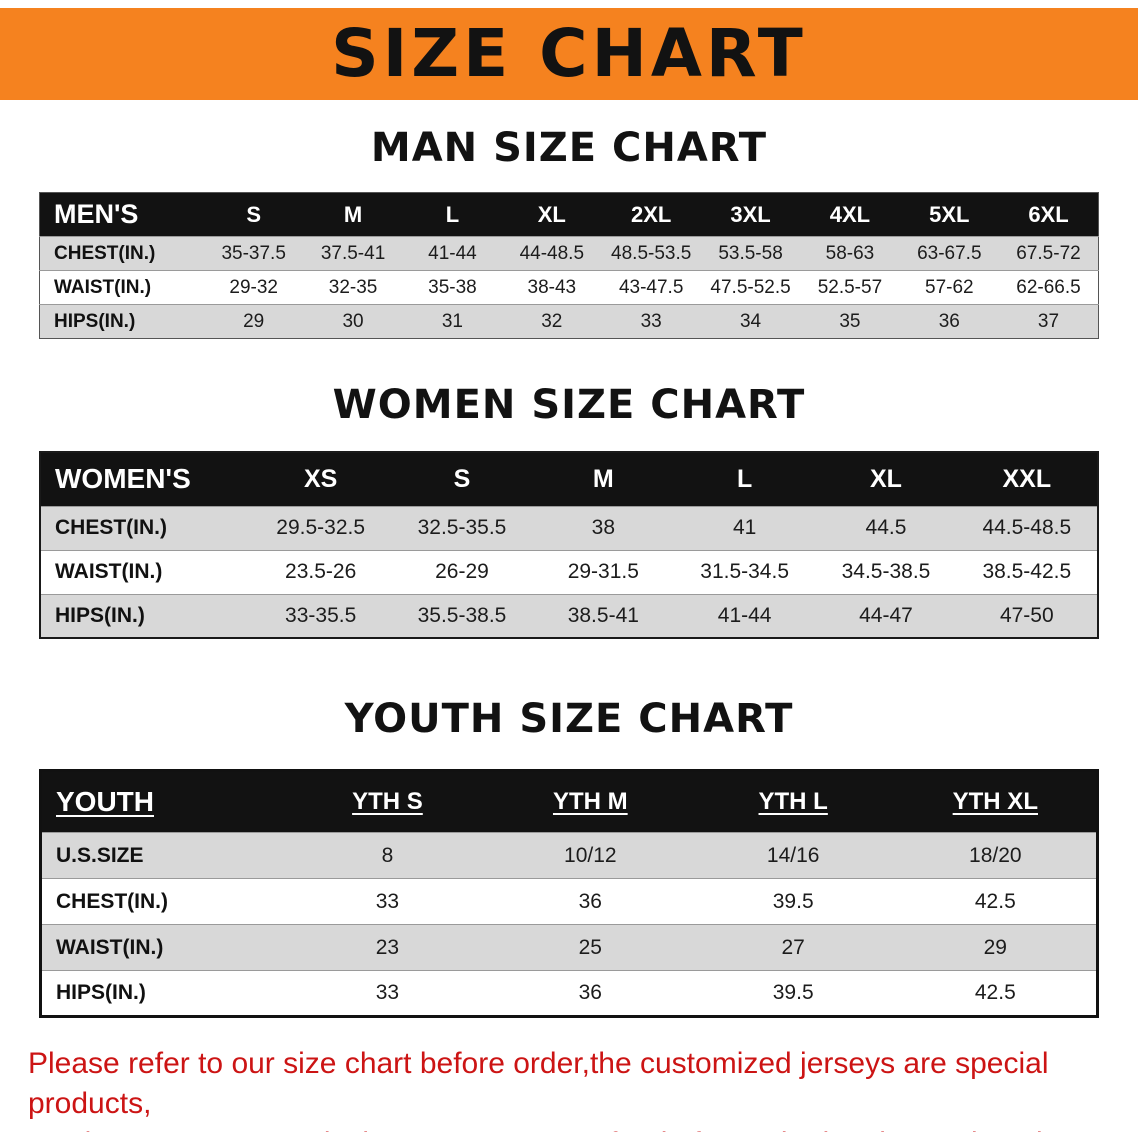 The width and height of the screenshot is (1138, 1132). I want to click on size-header-cell: YTH S, so click(387, 801).